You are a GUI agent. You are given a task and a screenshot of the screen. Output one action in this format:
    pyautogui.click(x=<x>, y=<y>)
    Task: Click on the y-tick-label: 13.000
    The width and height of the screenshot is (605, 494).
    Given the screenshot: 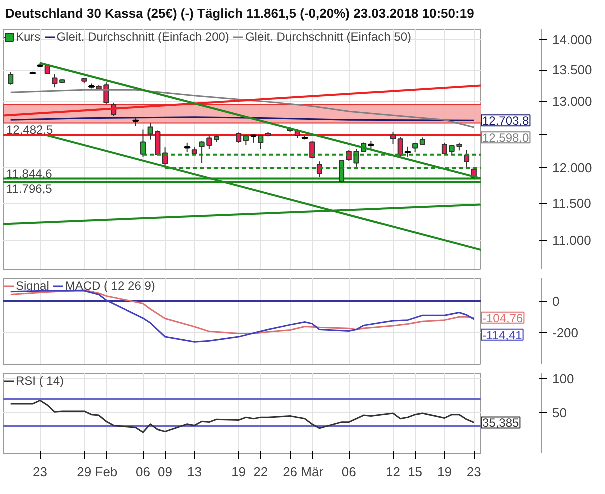 What is the action you would take?
    pyautogui.click(x=572, y=101)
    